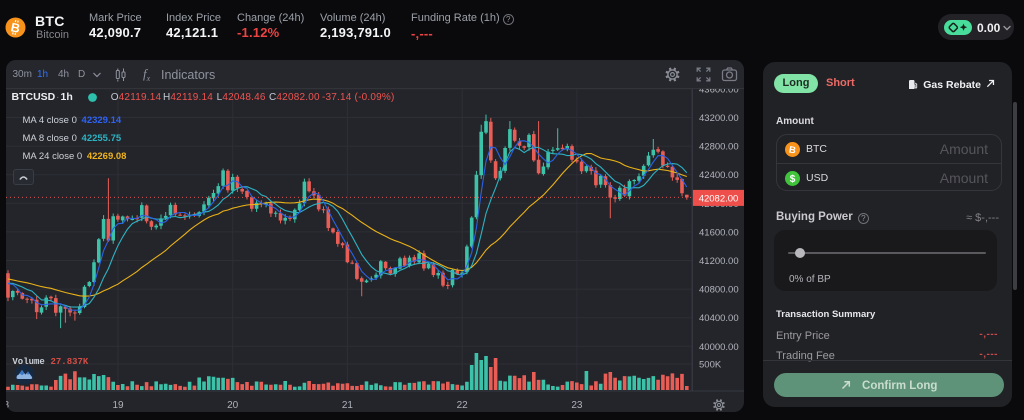  What do you see at coordinates (719, 290) in the screenshot?
I see `svg-text: 40800.00` at bounding box center [719, 290].